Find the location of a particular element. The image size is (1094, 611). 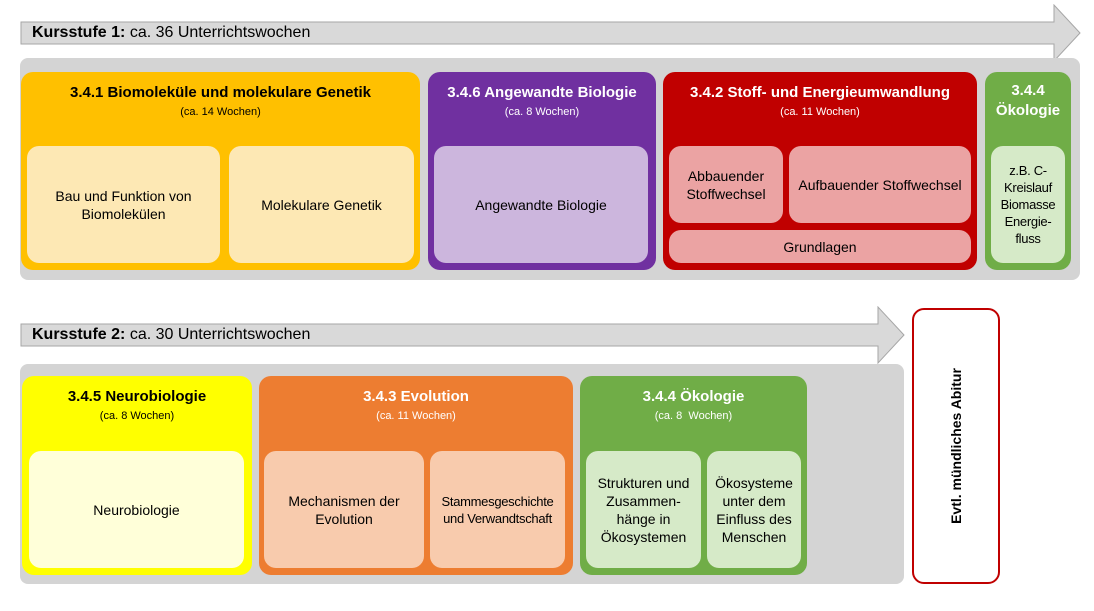

inner-box: Aufbauender Stoffwechsel is located at coordinates (880, 184).